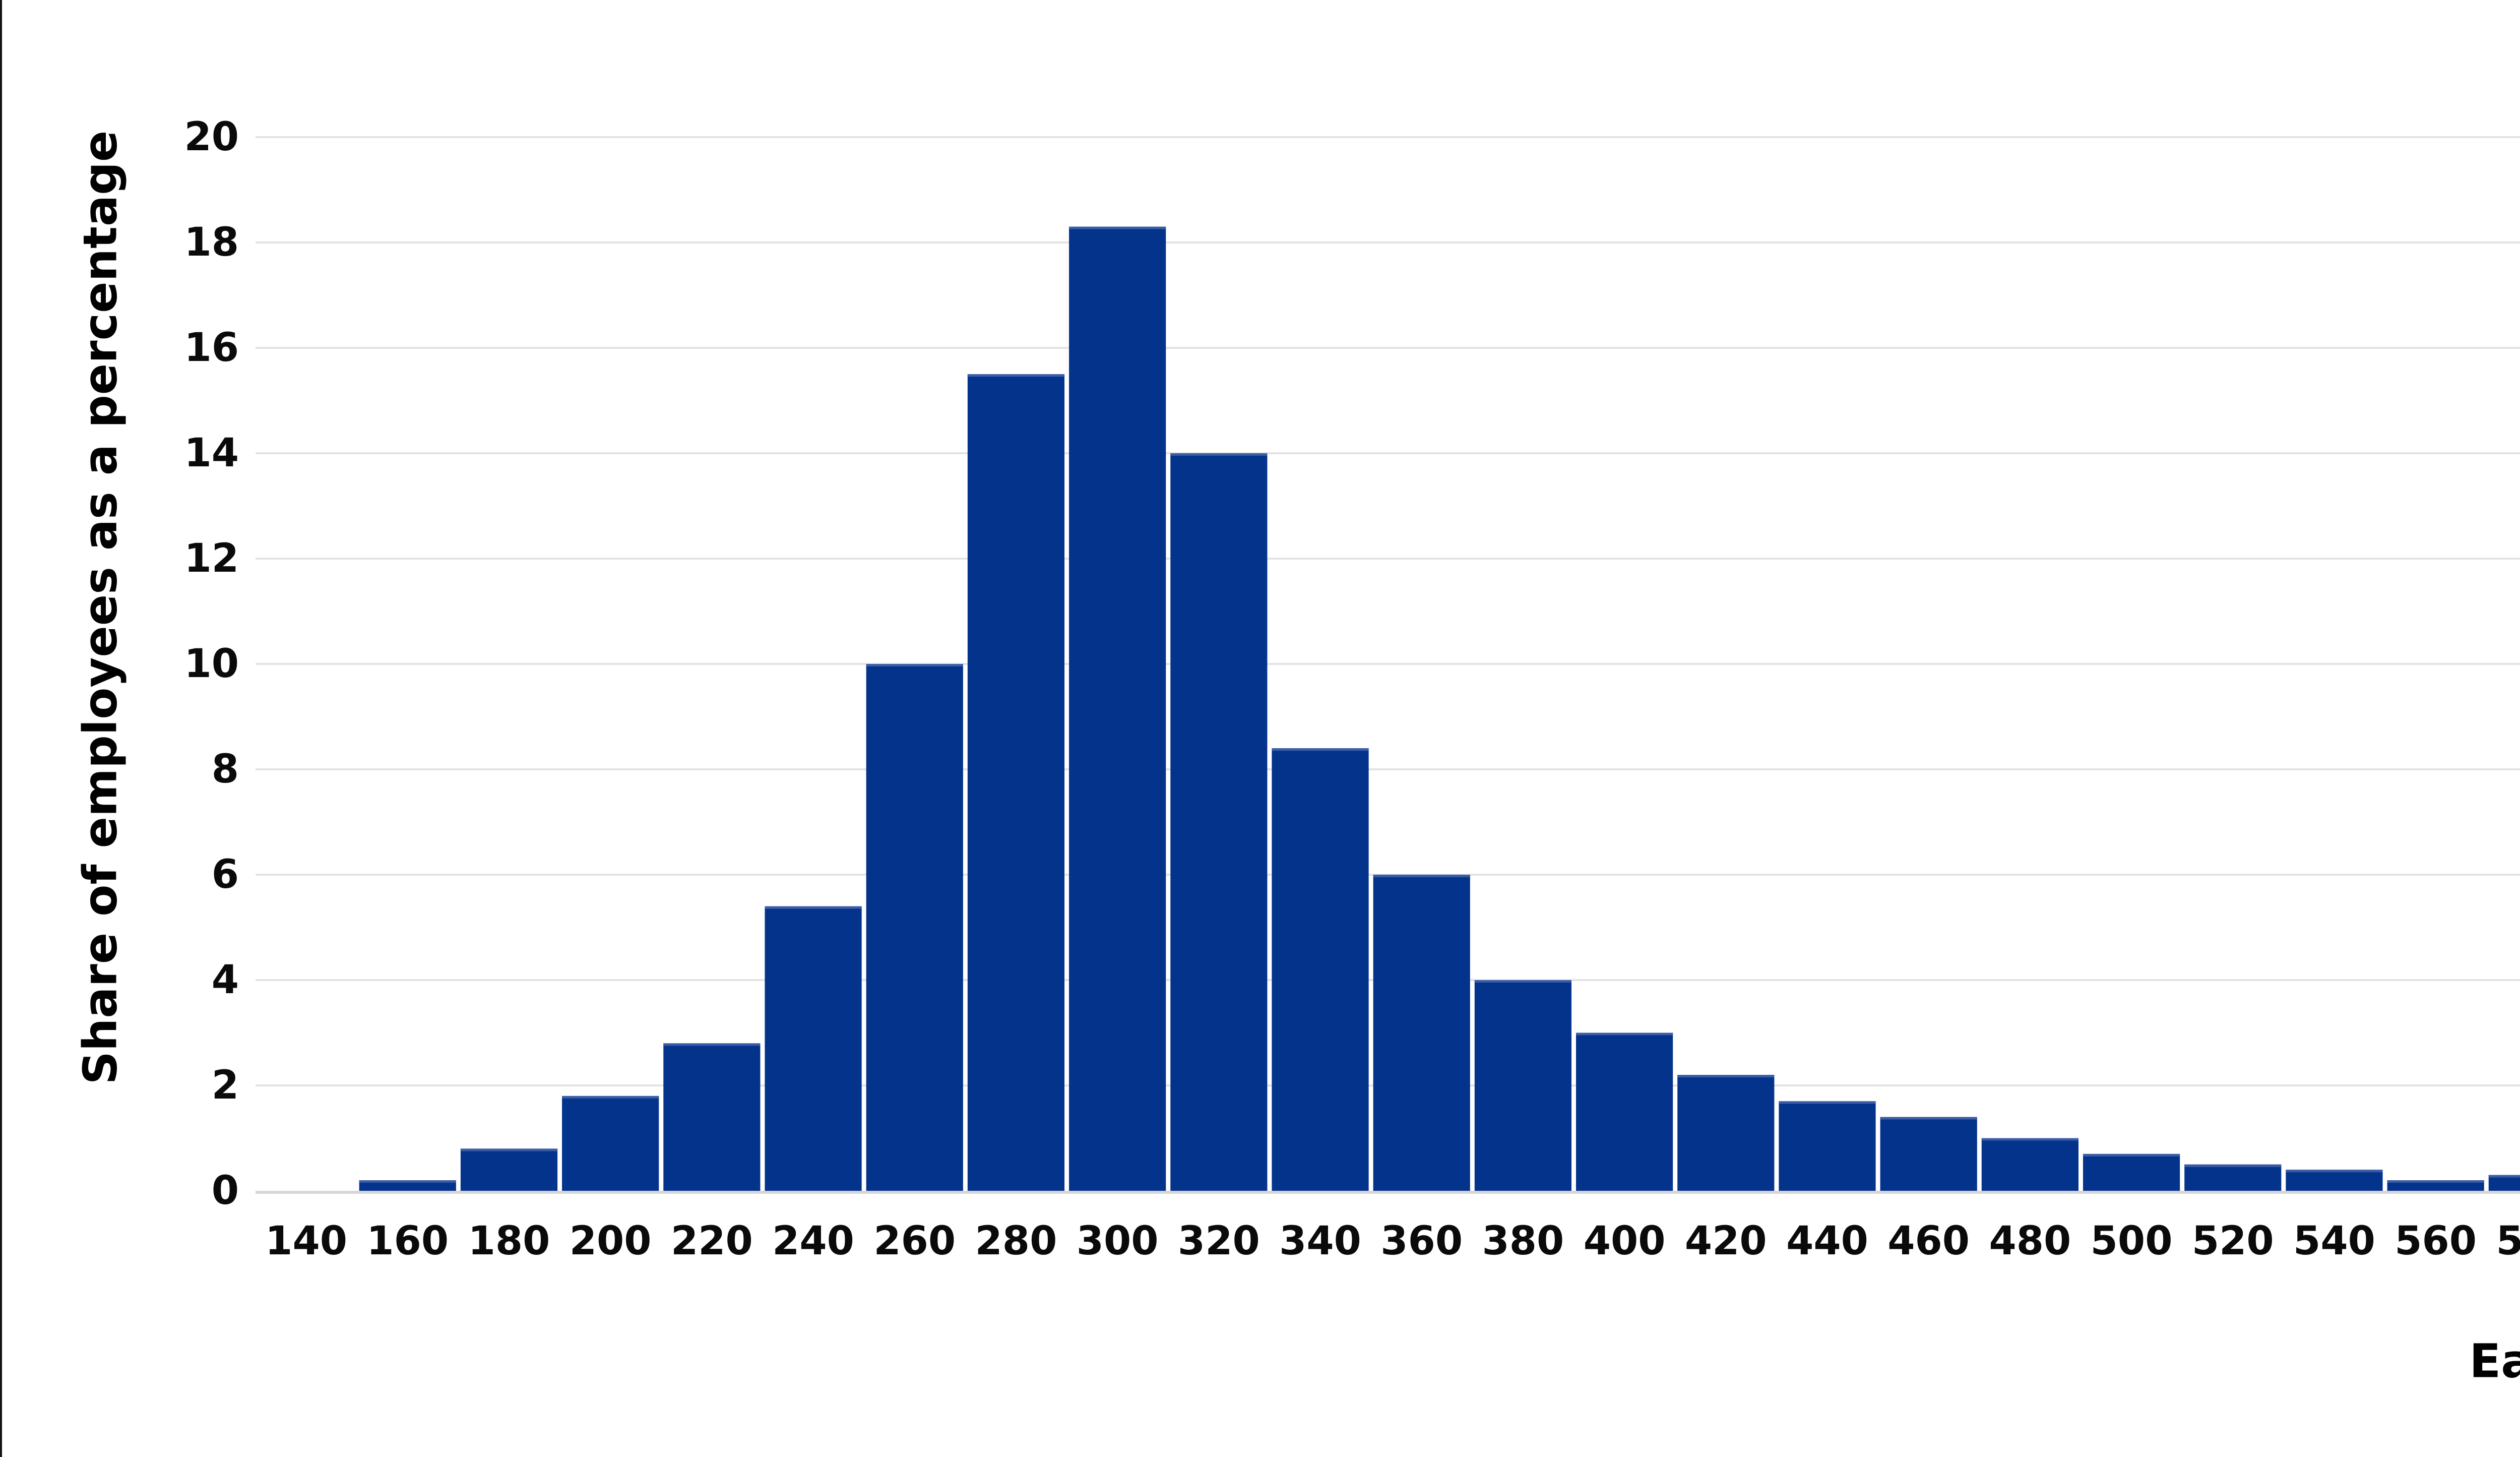 This screenshot has height=1457, width=2520. What do you see at coordinates (1827, 1241) in the screenshot?
I see `x-tick-label: 440` at bounding box center [1827, 1241].